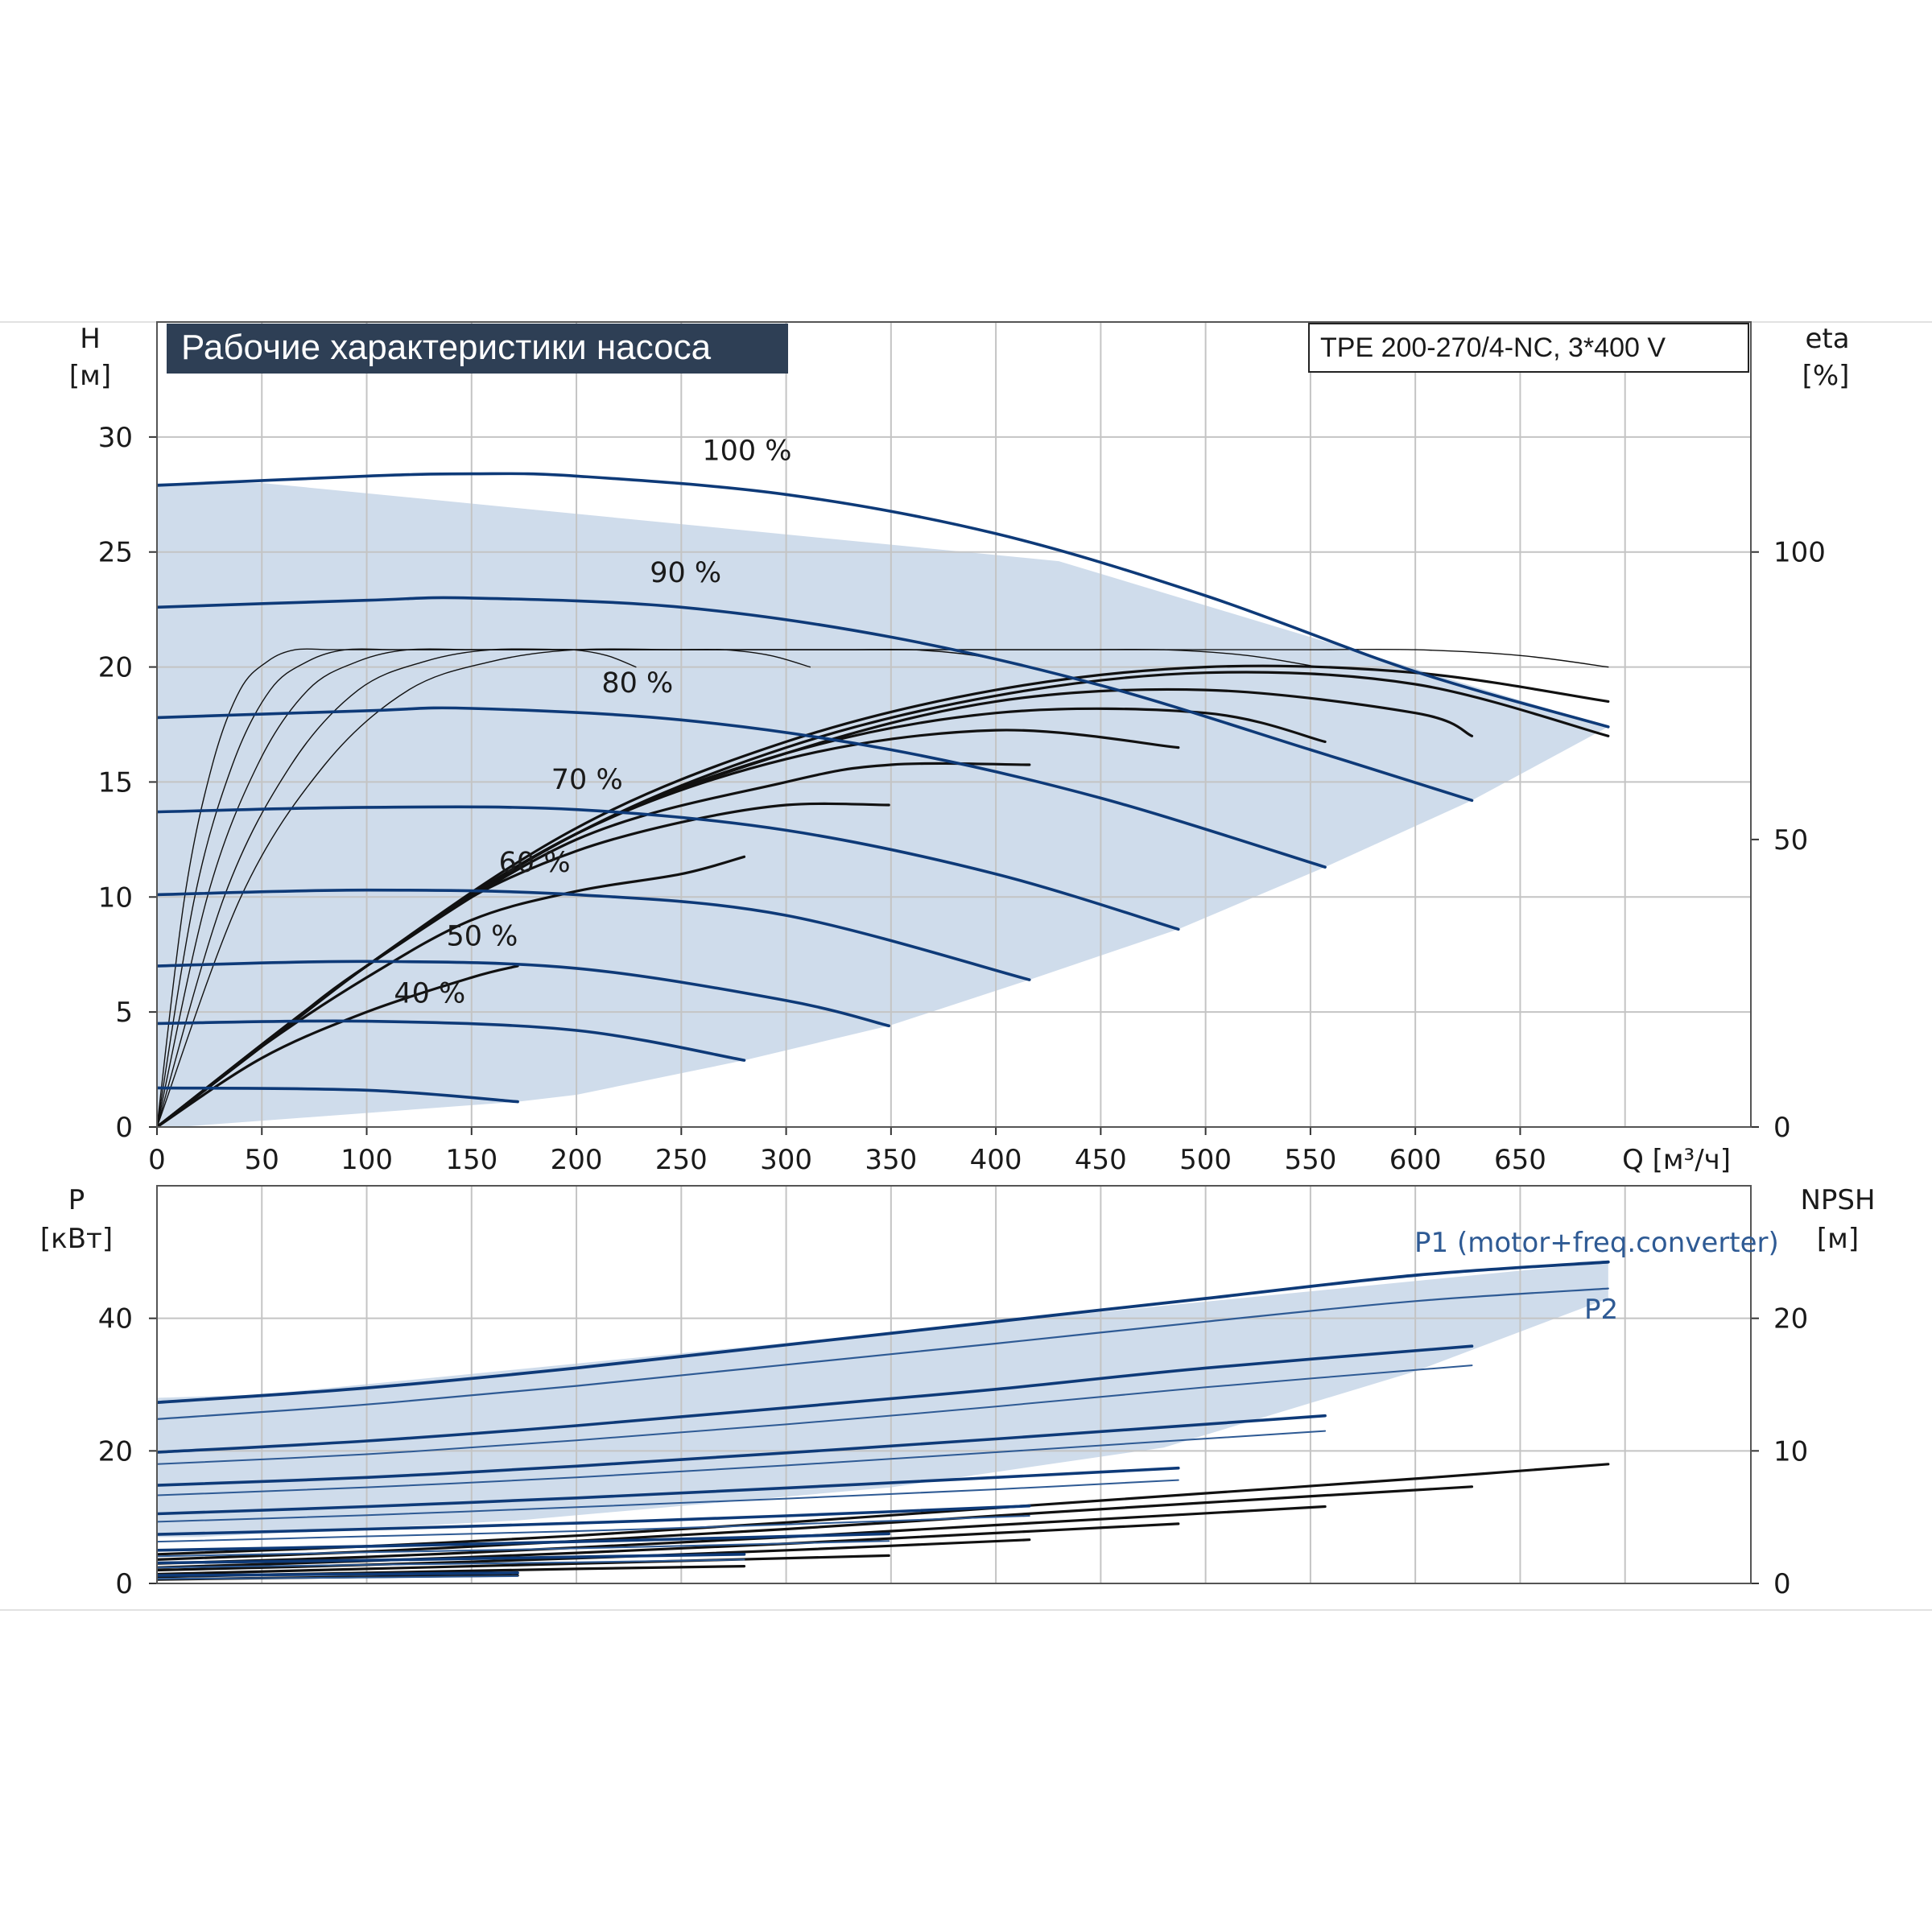 This screenshot has width=1932, height=1932. I want to click on speed-curve-label: 60 %, so click(535, 863).